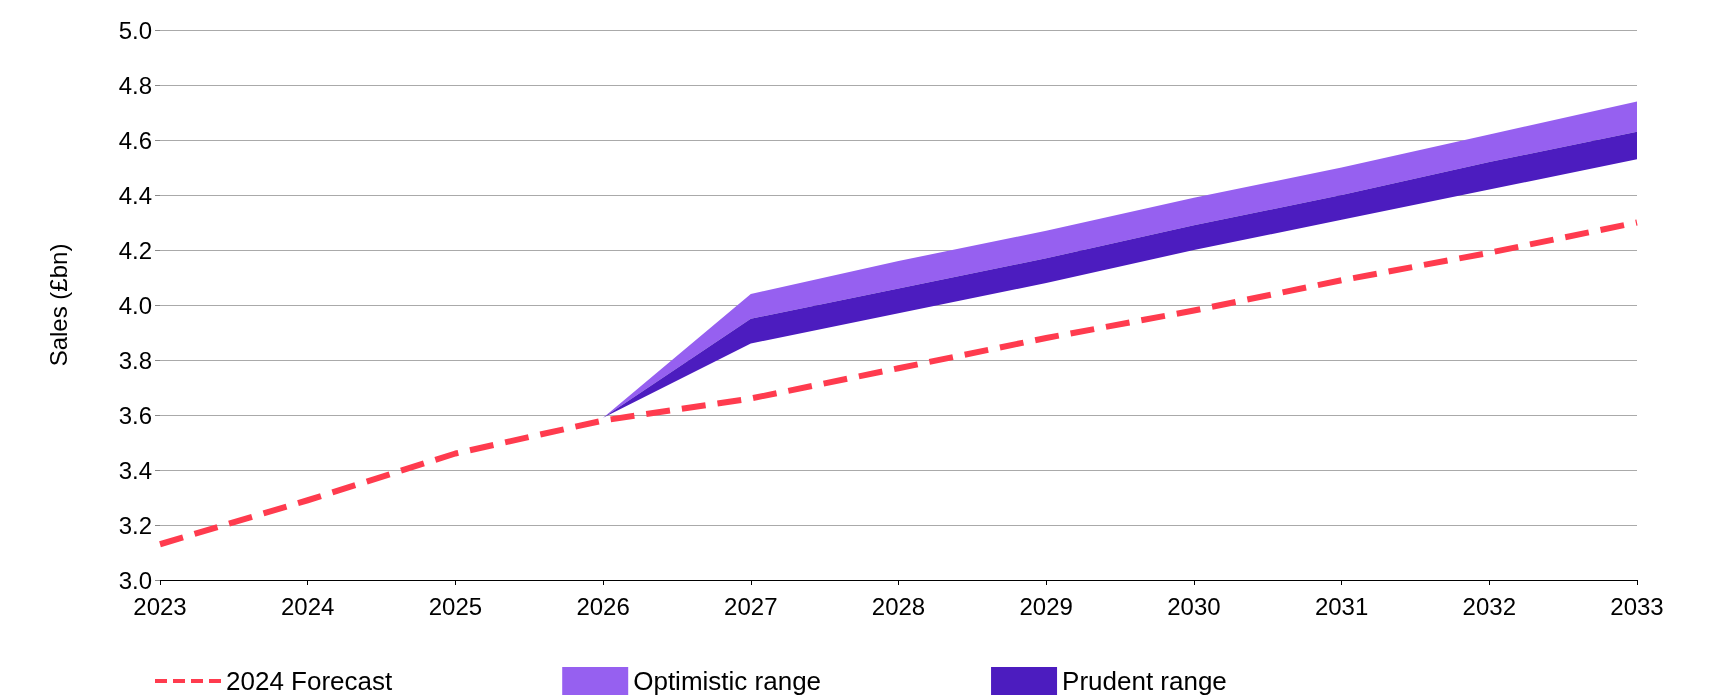 Image resolution: width=1727 pixels, height=700 pixels. What do you see at coordinates (308, 606) in the screenshot?
I see `x-tick-label: 2024` at bounding box center [308, 606].